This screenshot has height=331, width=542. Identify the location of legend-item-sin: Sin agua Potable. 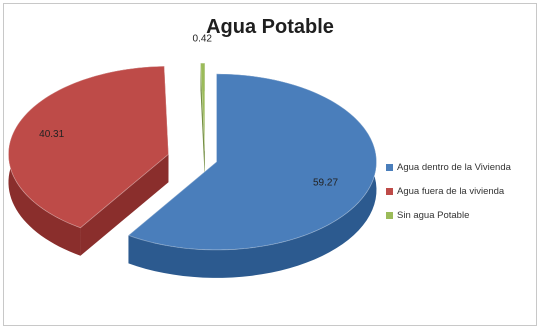
(448, 215).